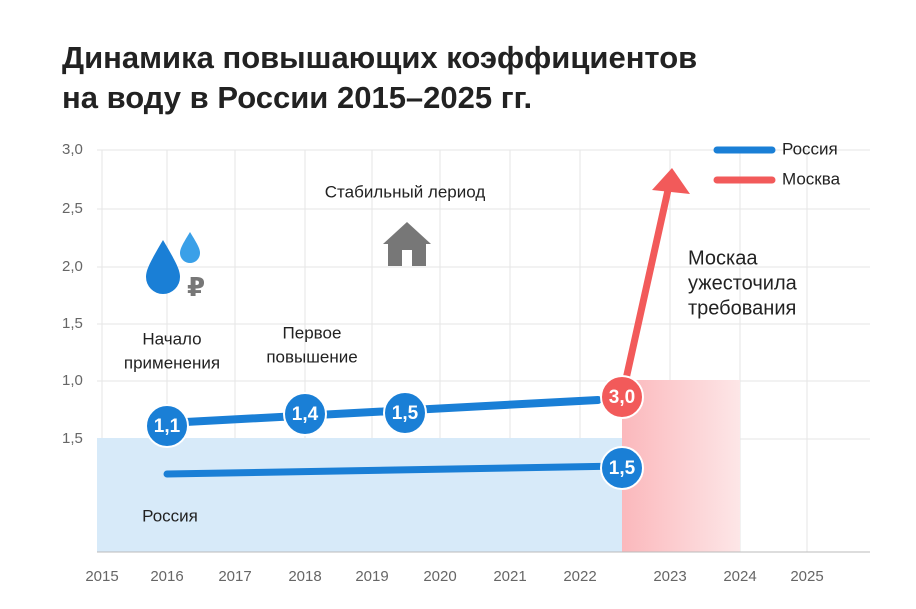 The image size is (916, 609). I want to click on marker-label: 1,1, so click(167, 426).